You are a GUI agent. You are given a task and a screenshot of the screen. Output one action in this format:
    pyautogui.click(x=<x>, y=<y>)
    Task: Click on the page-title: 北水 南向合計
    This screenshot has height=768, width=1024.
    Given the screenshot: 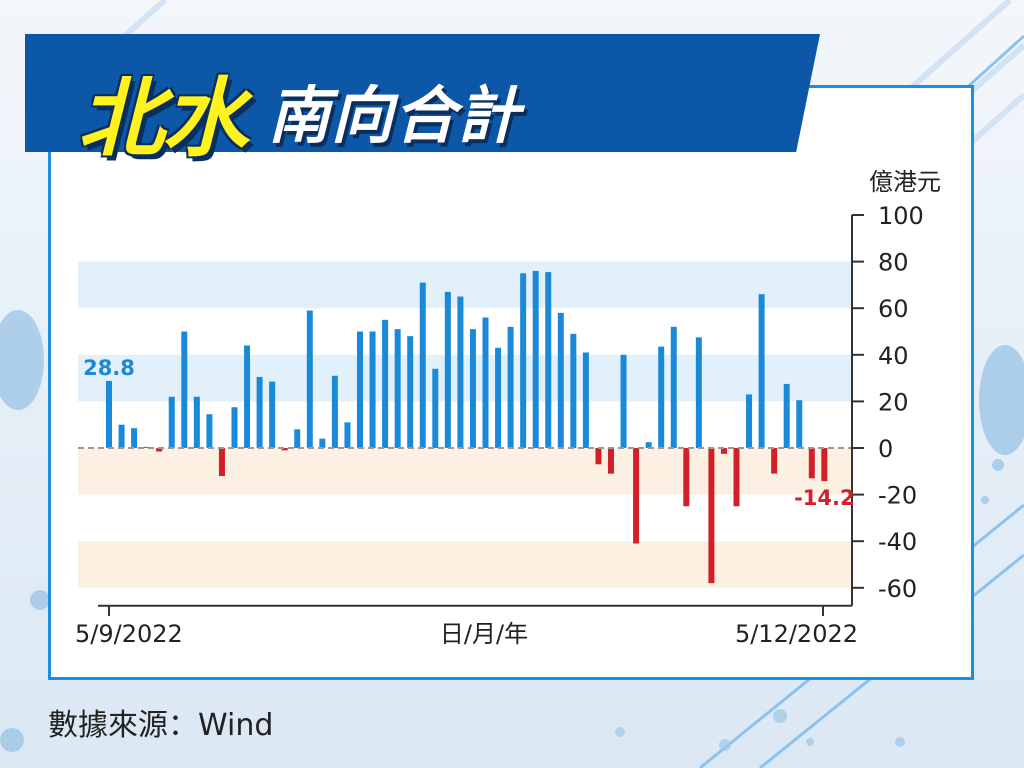 What is the action you would take?
    pyautogui.click(x=299, y=112)
    